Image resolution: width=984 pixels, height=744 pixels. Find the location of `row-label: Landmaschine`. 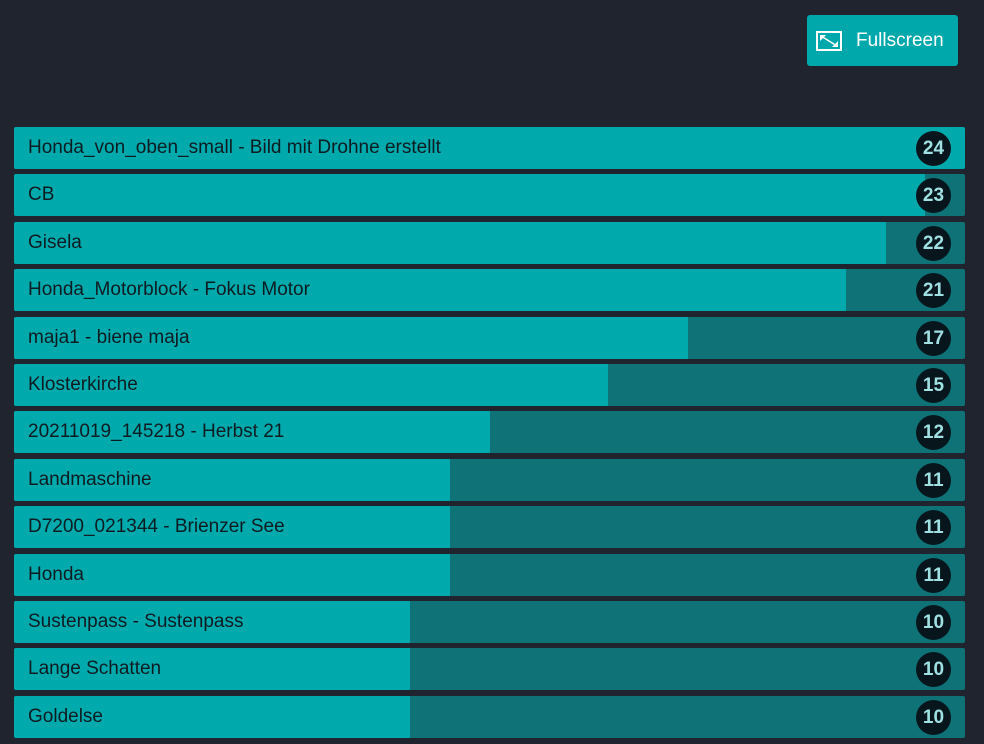

row-label: Landmaschine is located at coordinates (90, 479).